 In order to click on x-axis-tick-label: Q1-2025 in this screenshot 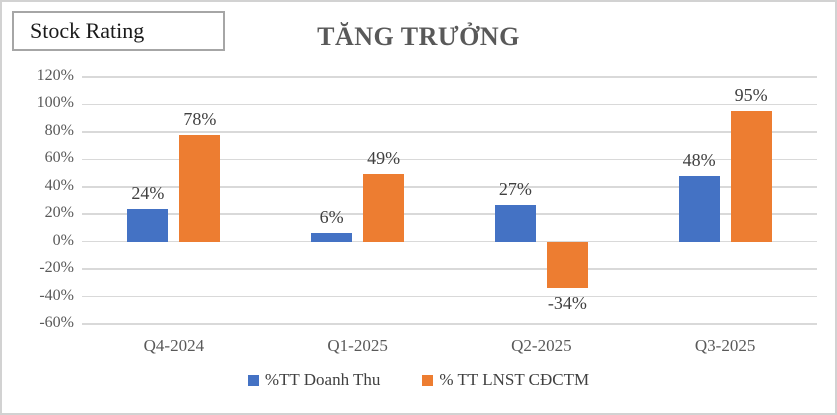, I will do `click(357, 345)`.